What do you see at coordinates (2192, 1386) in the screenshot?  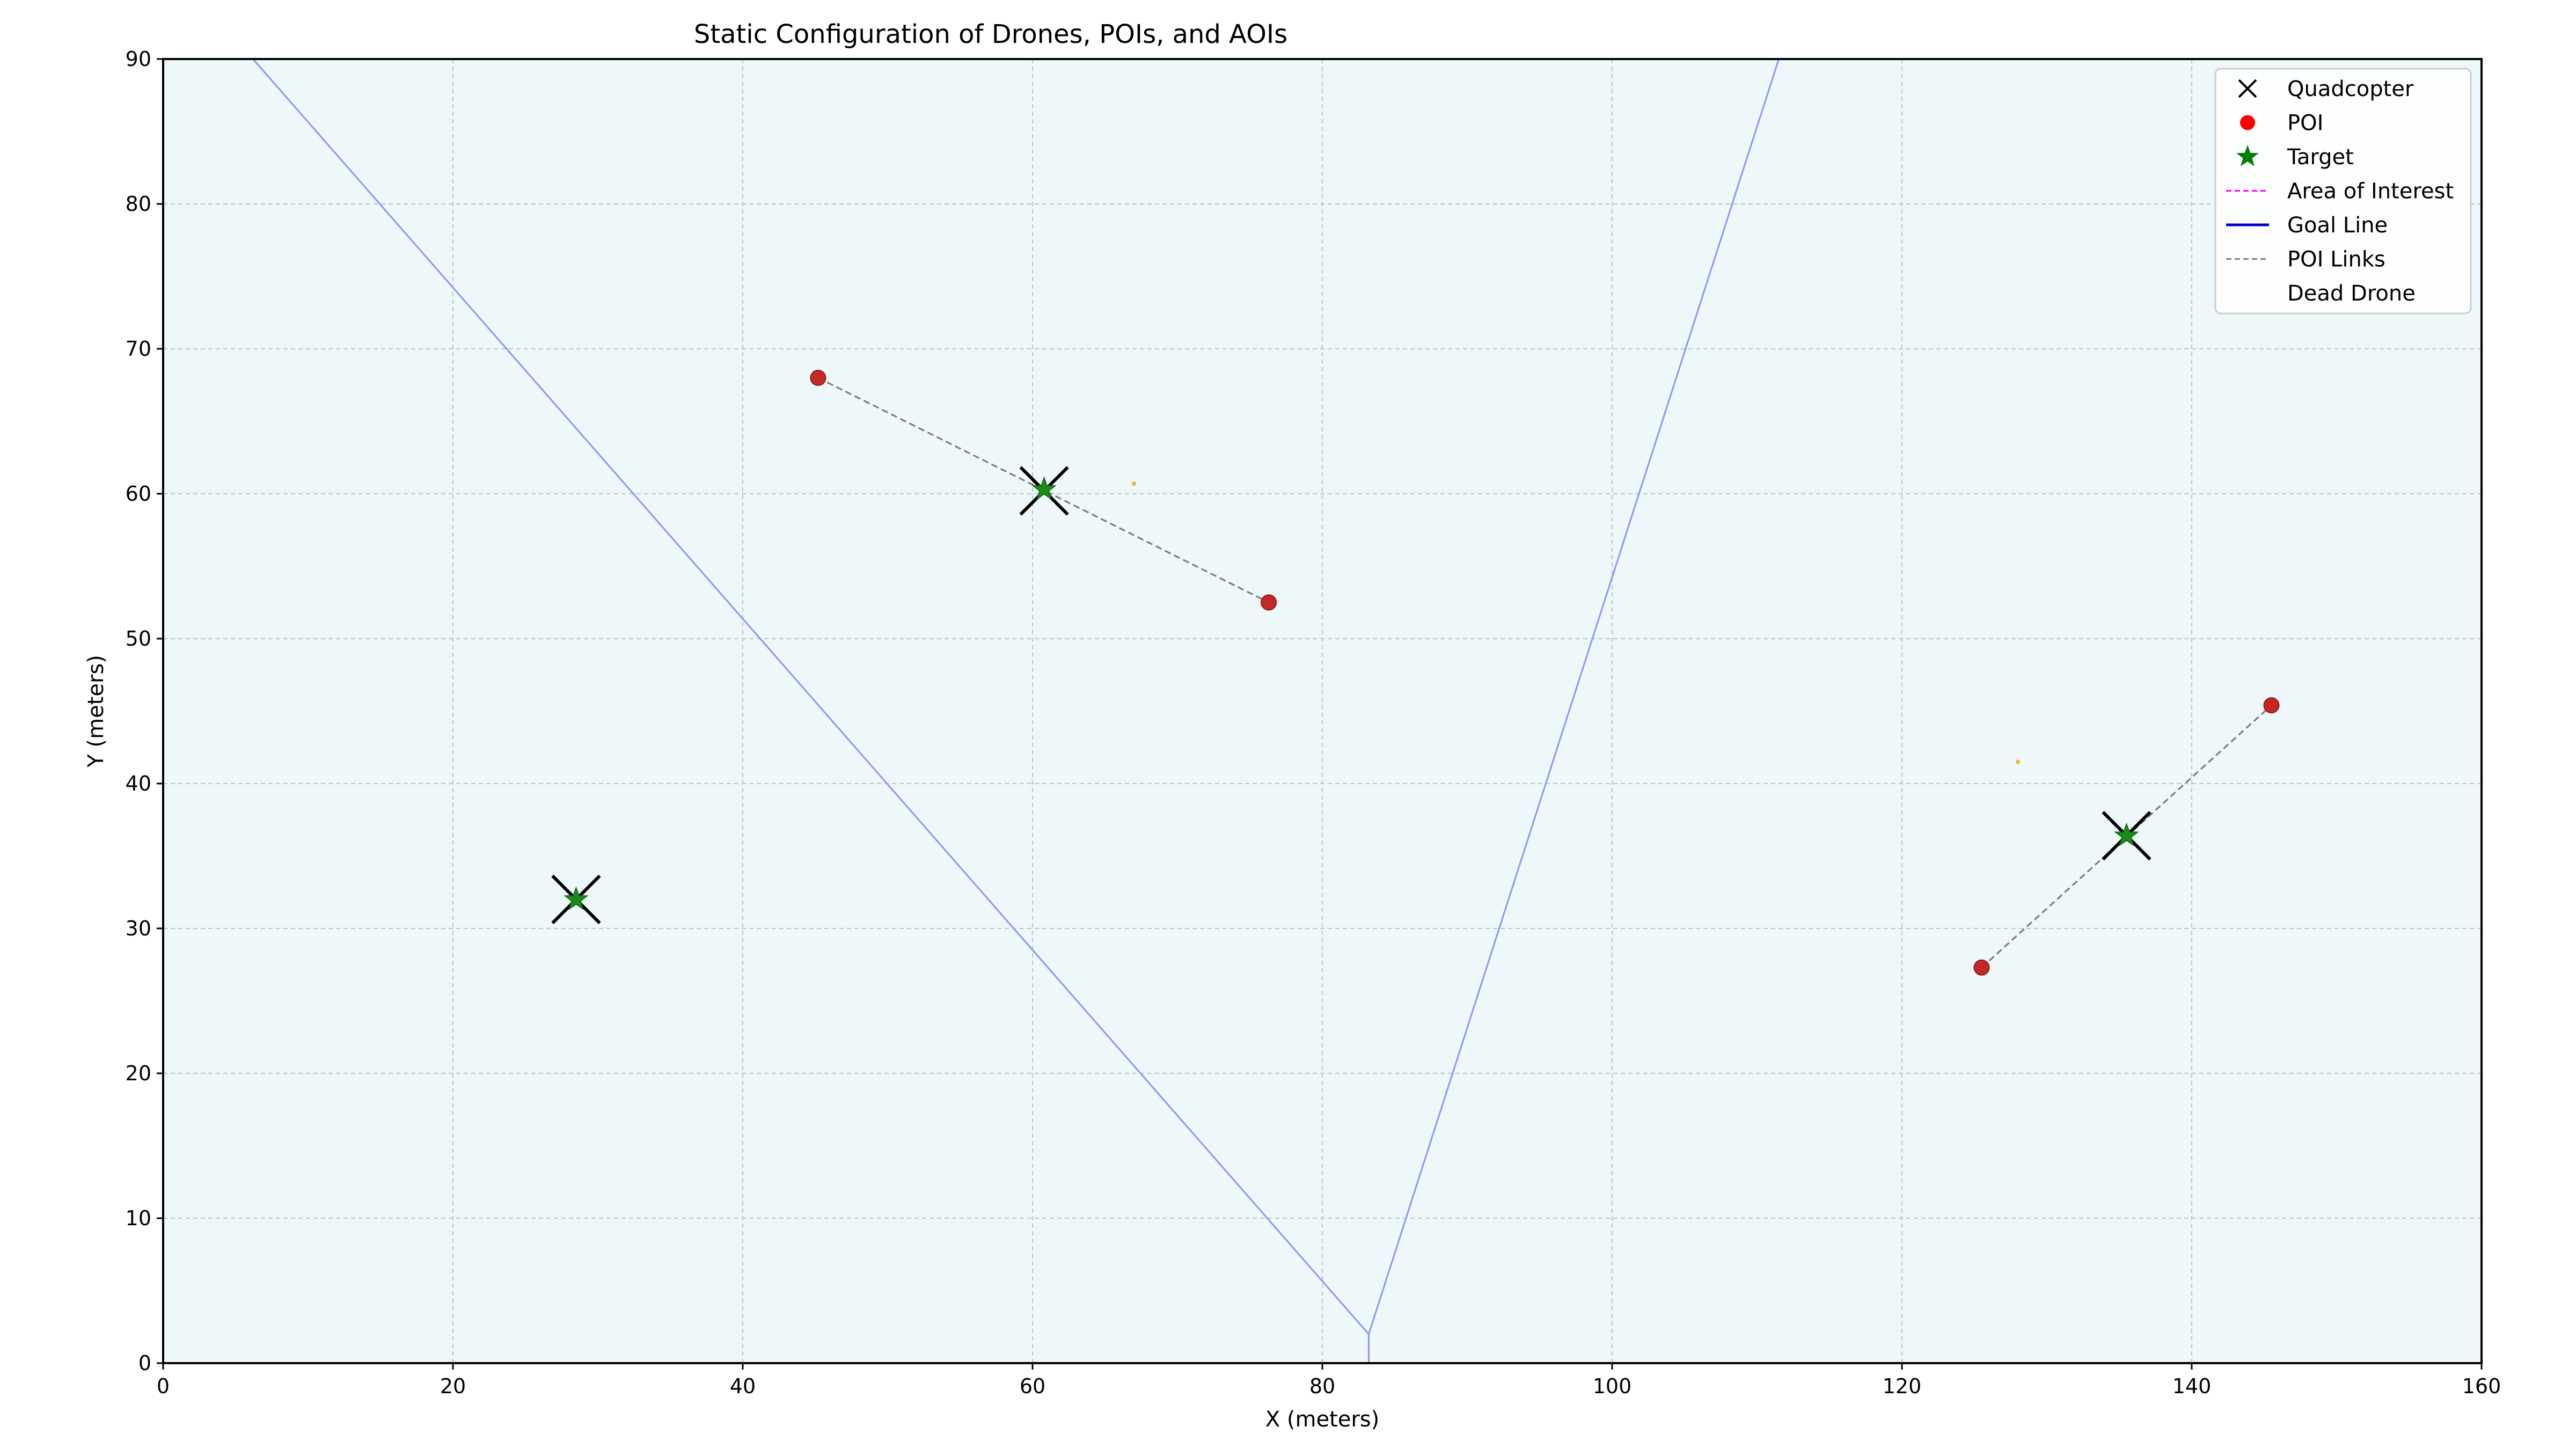 I see `x-tick-label: 140` at bounding box center [2192, 1386].